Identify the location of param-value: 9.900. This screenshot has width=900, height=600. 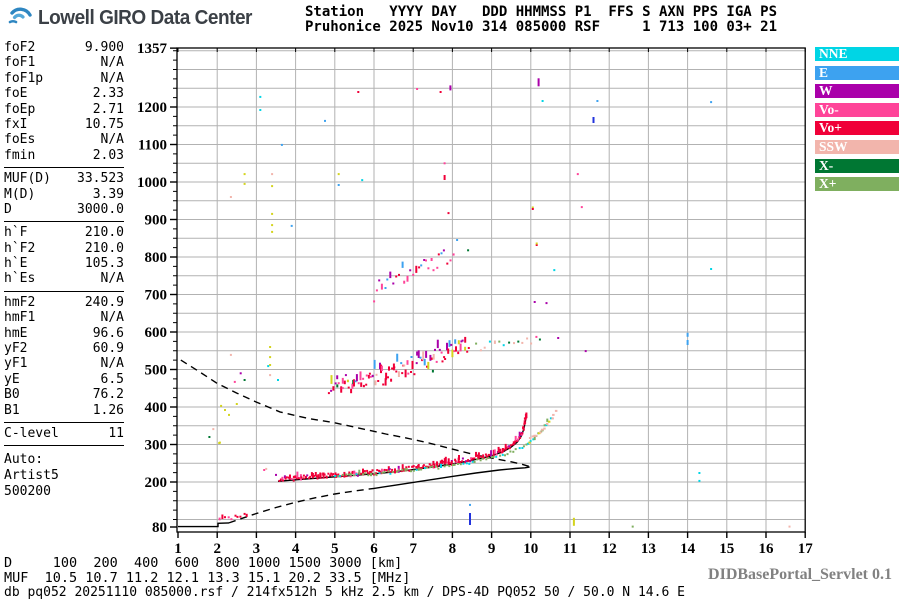
(104, 47).